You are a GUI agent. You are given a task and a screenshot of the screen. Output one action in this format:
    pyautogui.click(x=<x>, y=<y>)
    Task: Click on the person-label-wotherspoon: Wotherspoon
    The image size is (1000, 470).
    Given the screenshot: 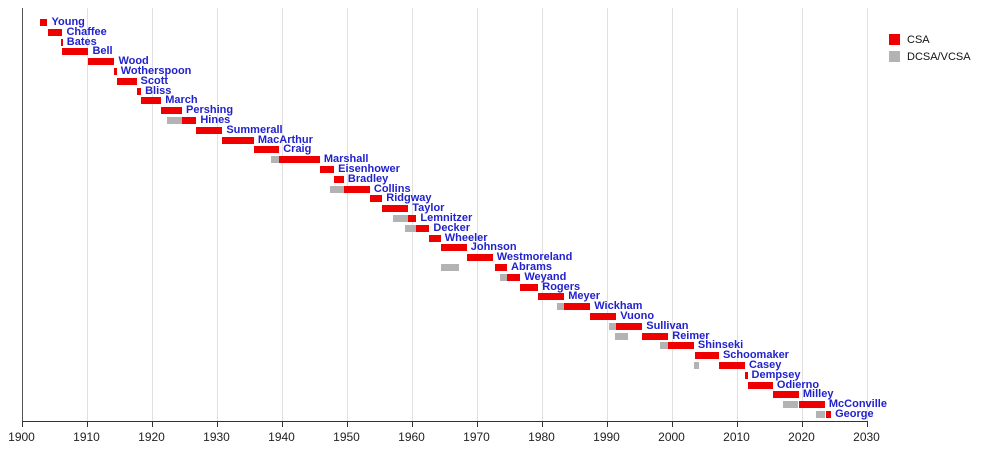 What is the action you would take?
    pyautogui.click(x=156, y=71)
    